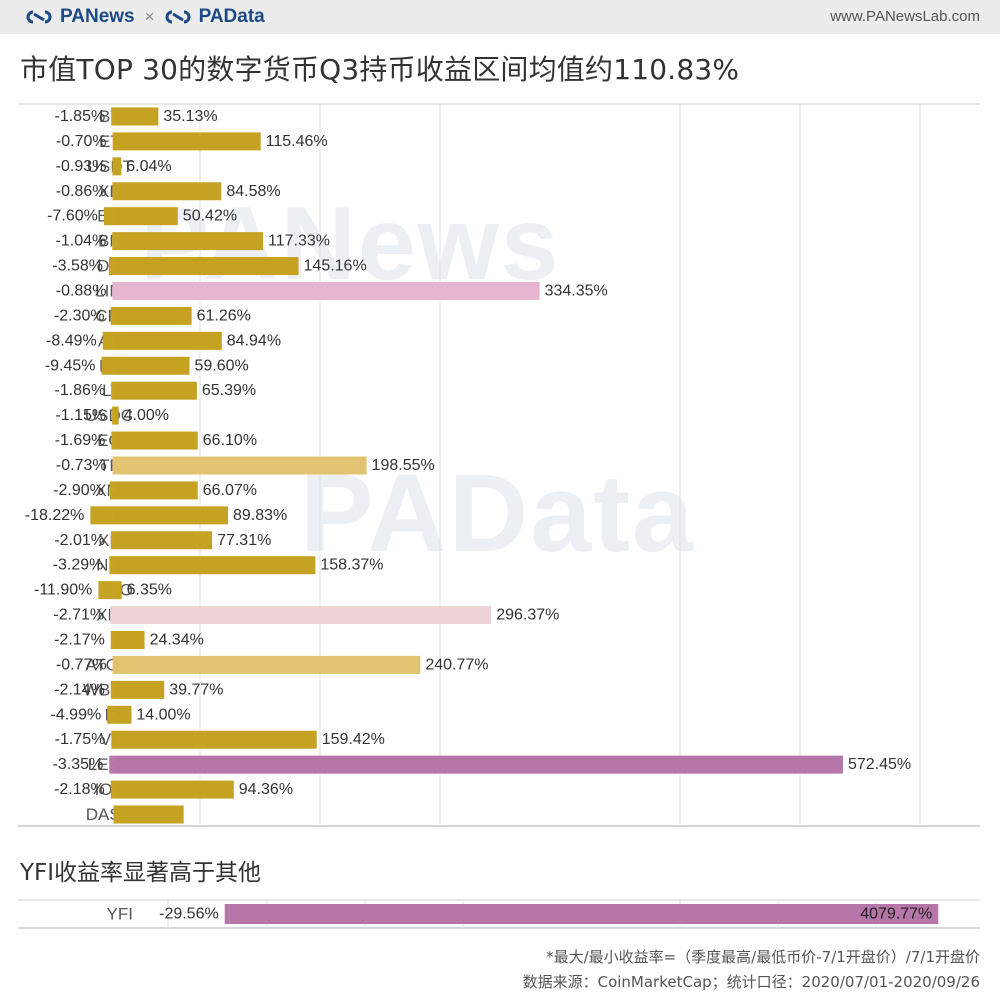  Describe the element at coordinates (456, 664) in the screenshot. I see `data-label-max-atom: 240.77%` at that location.